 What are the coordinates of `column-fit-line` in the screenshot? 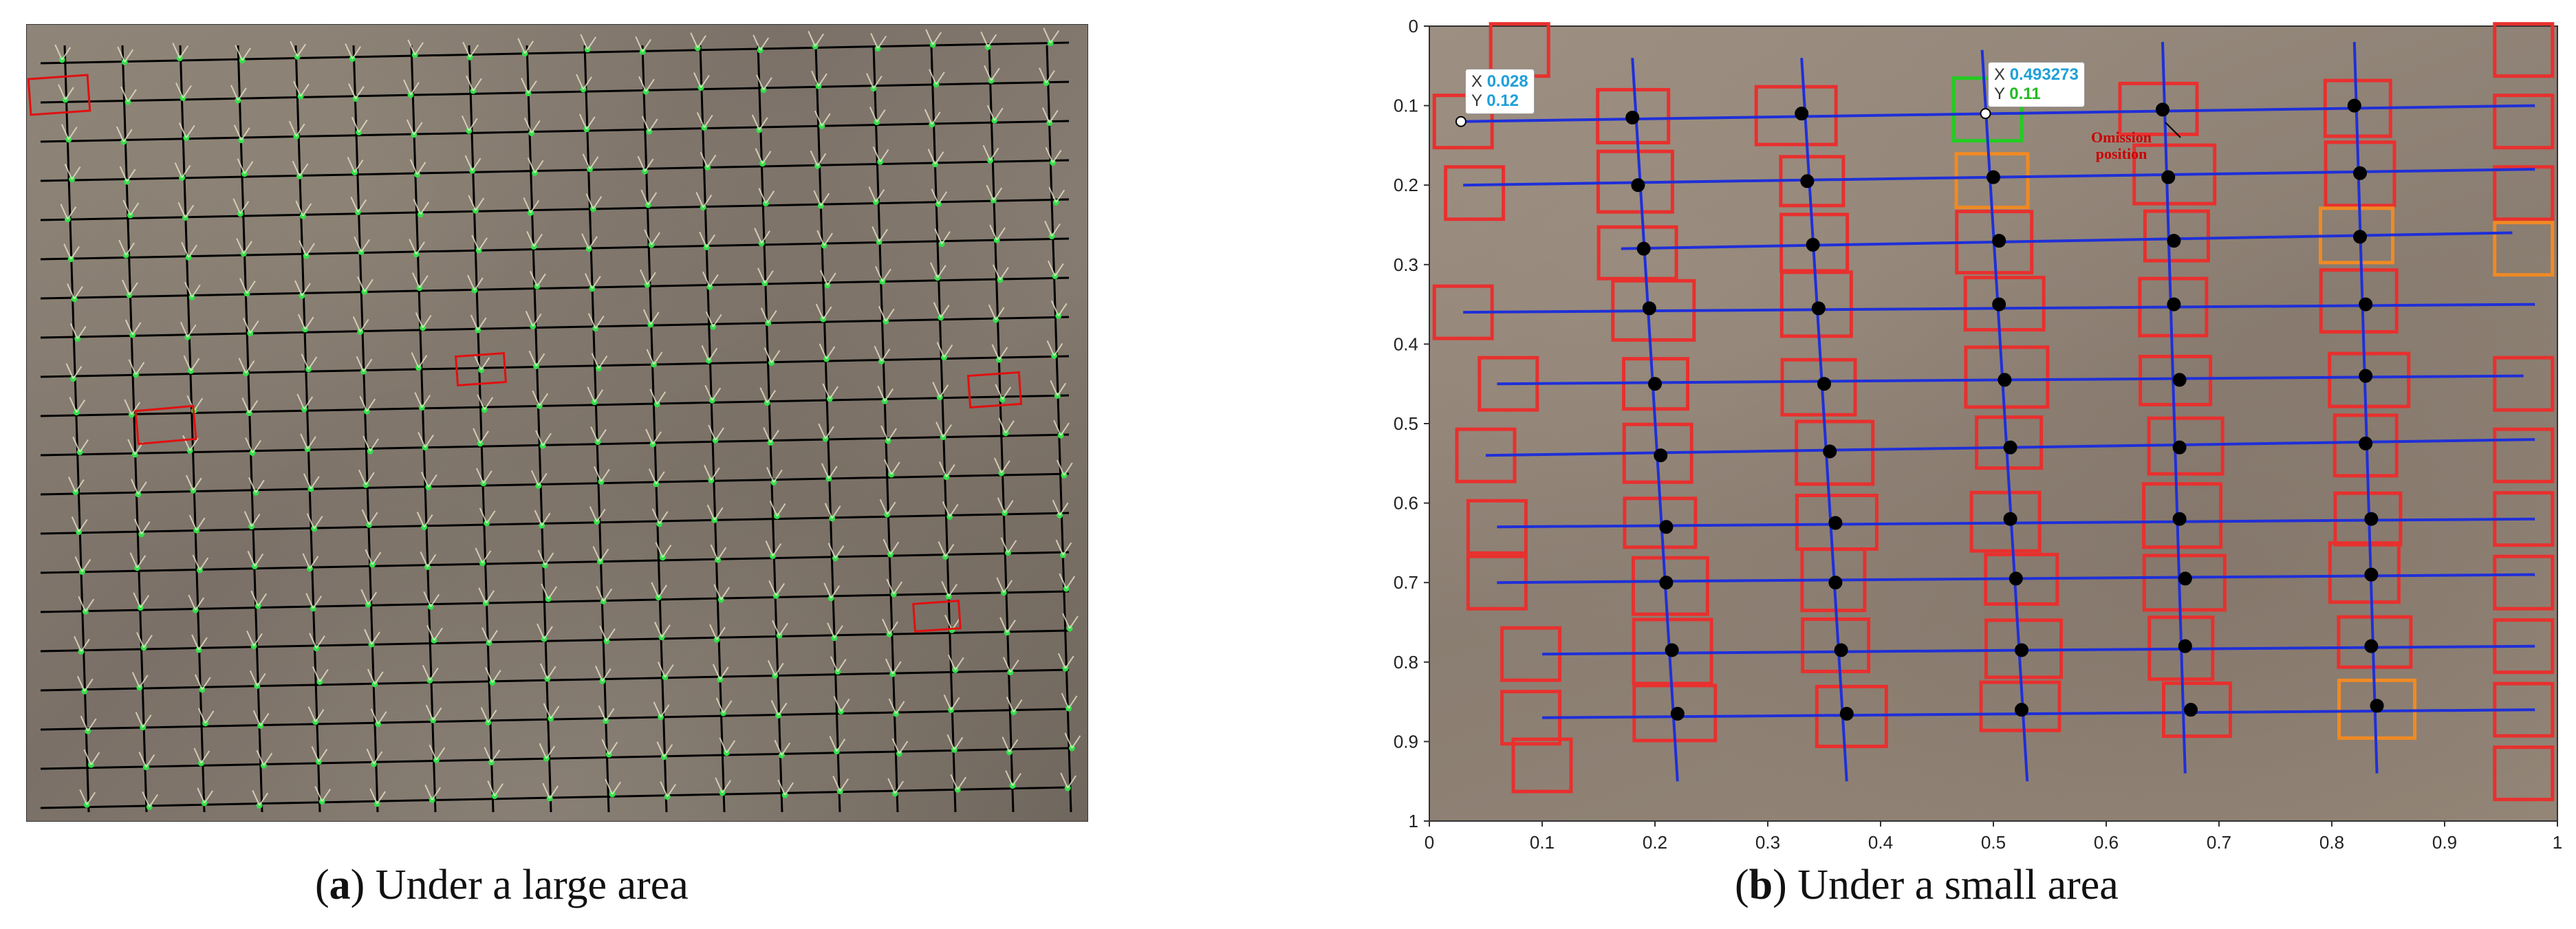 It's located at (1655, 420).